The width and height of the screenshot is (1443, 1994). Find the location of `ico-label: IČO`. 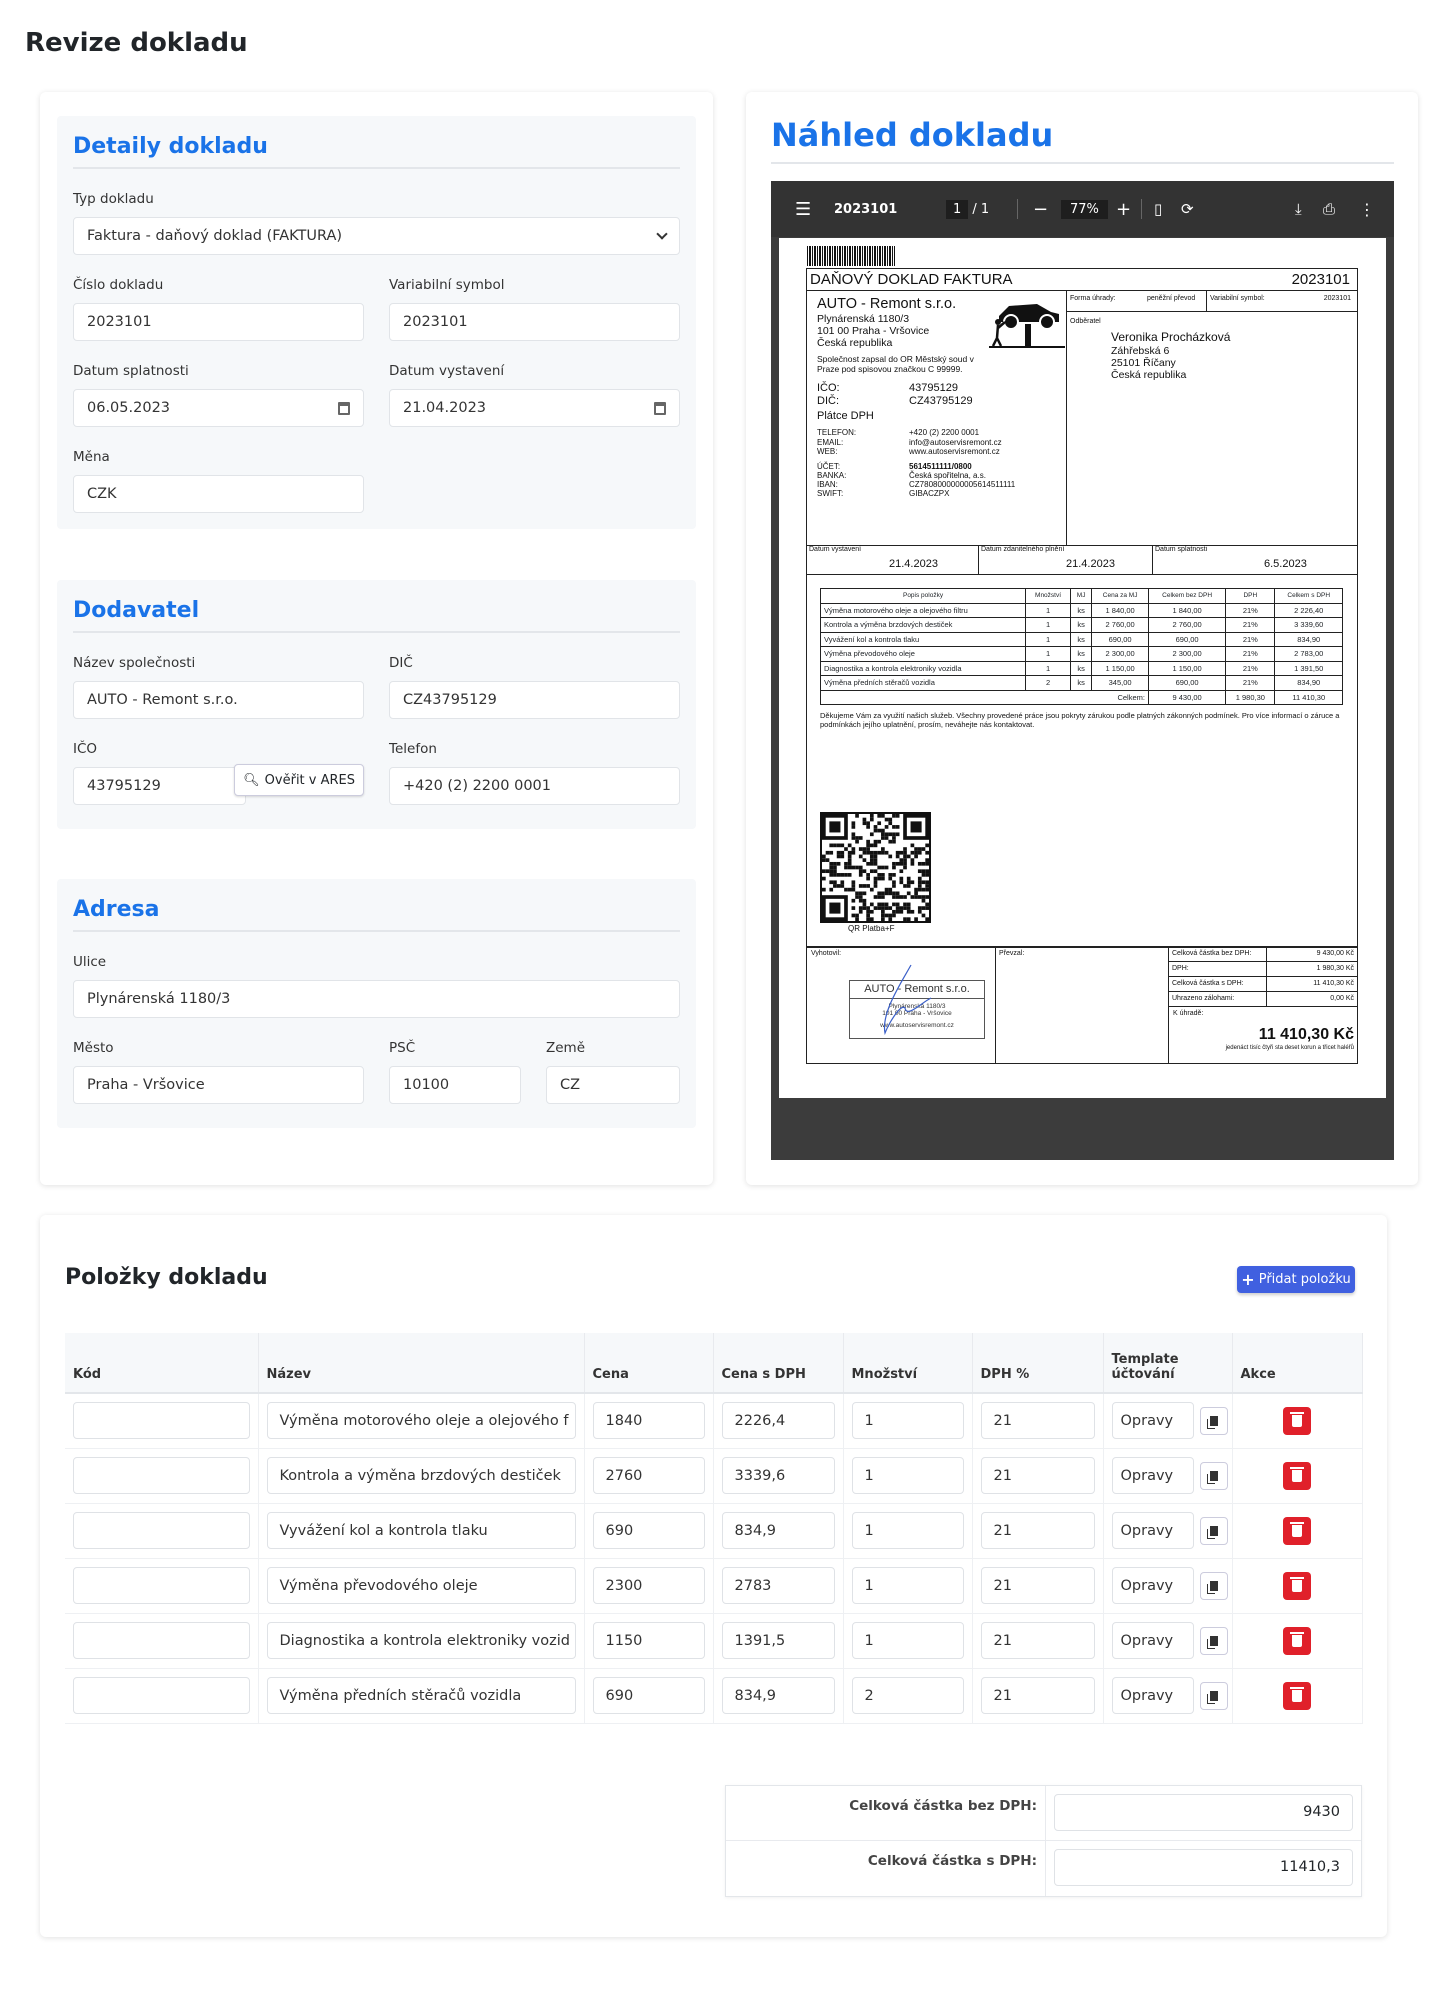

ico-label: IČO is located at coordinates (85, 749).